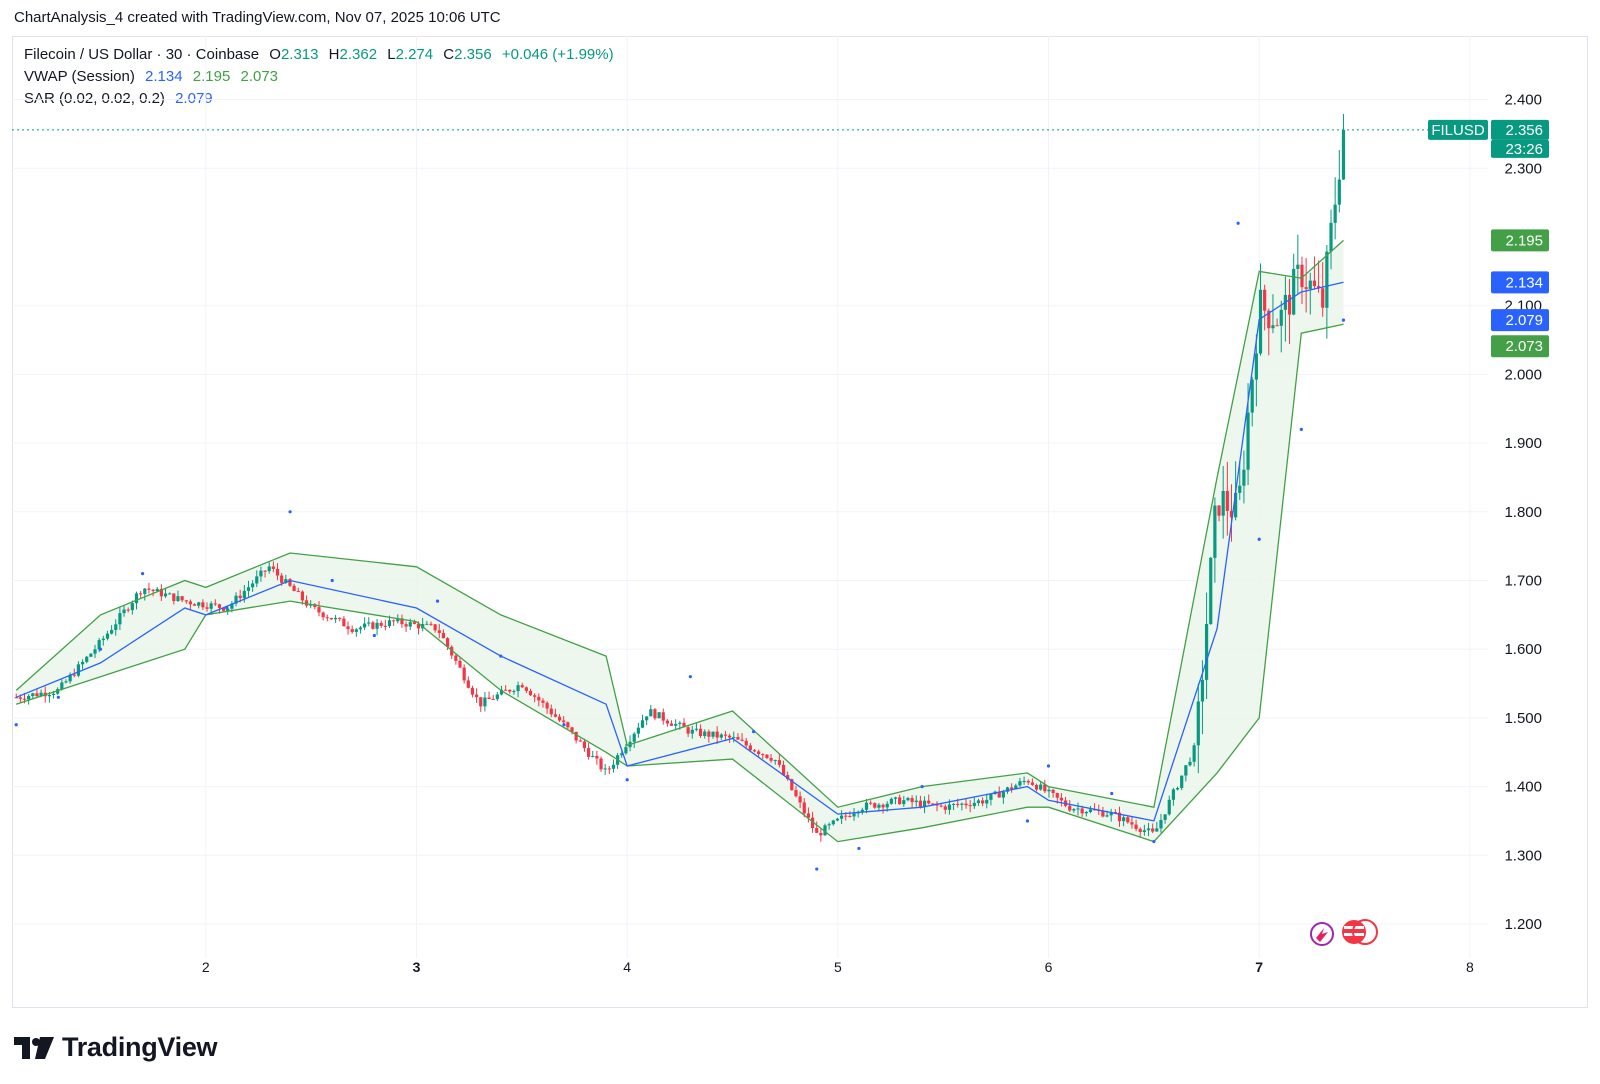  I want to click on vwap-value: 2.134, so click(164, 76).